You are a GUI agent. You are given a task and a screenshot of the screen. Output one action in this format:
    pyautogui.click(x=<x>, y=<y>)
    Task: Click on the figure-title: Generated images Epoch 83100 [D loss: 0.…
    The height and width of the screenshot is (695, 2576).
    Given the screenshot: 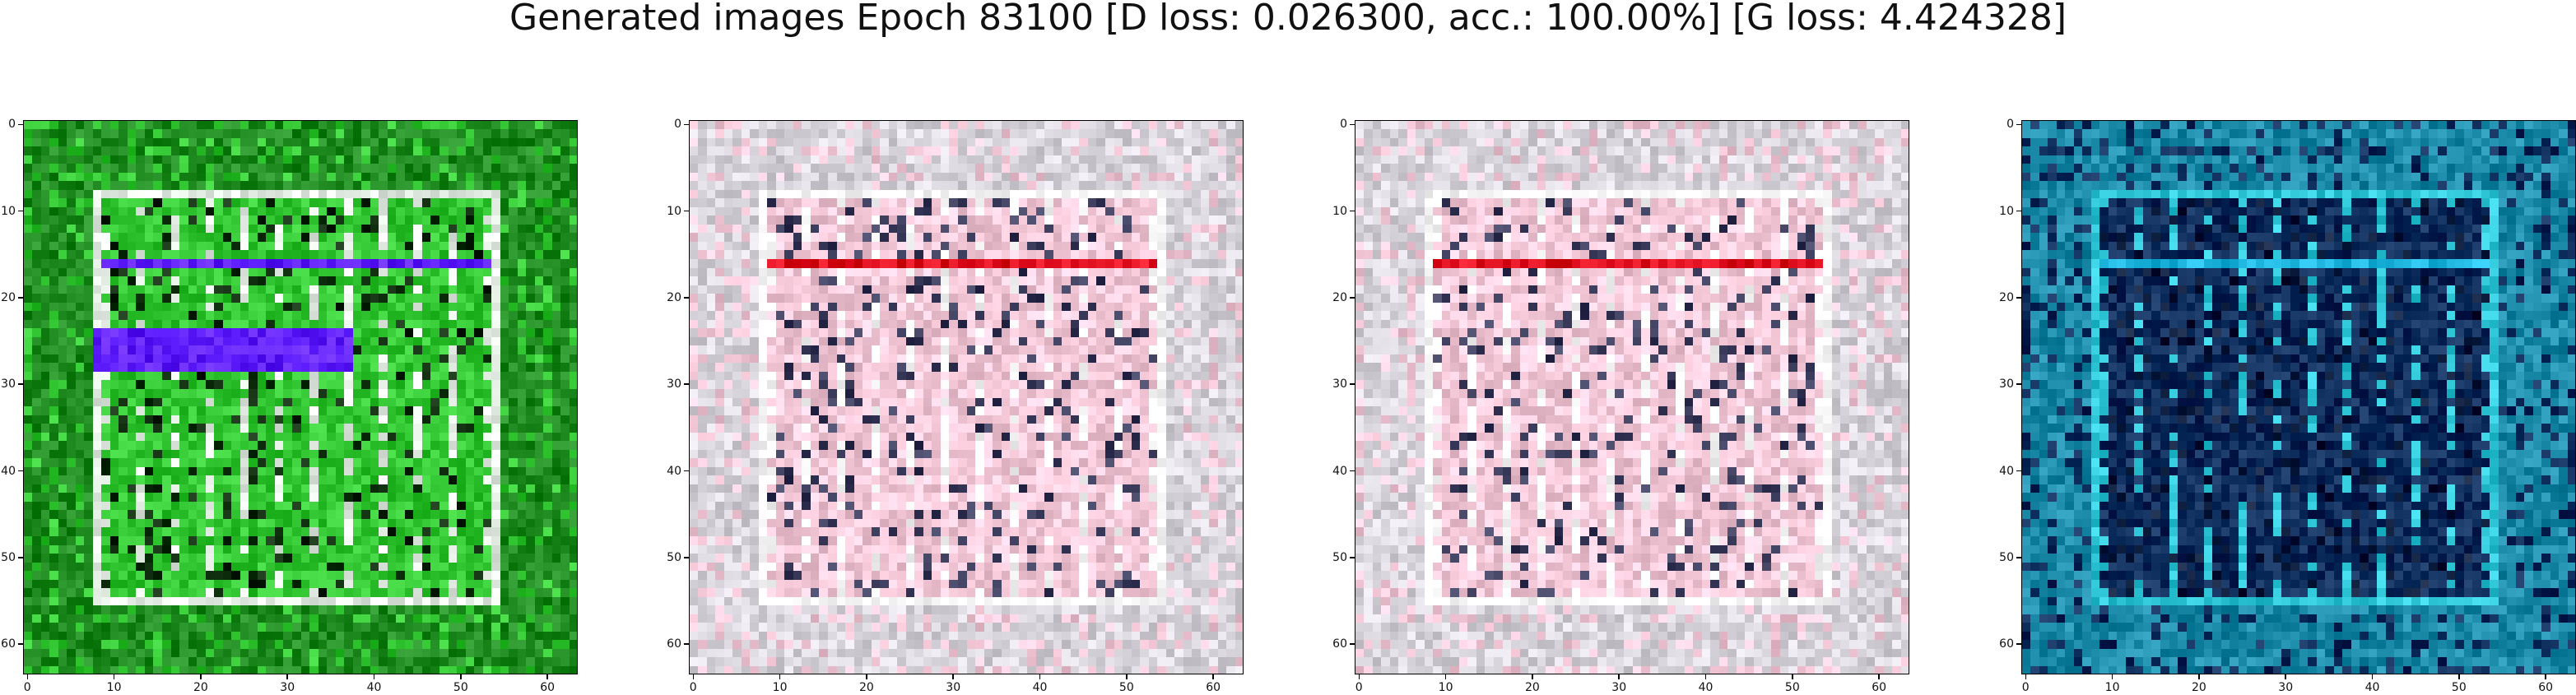 What is the action you would take?
    pyautogui.click(x=1288, y=19)
    